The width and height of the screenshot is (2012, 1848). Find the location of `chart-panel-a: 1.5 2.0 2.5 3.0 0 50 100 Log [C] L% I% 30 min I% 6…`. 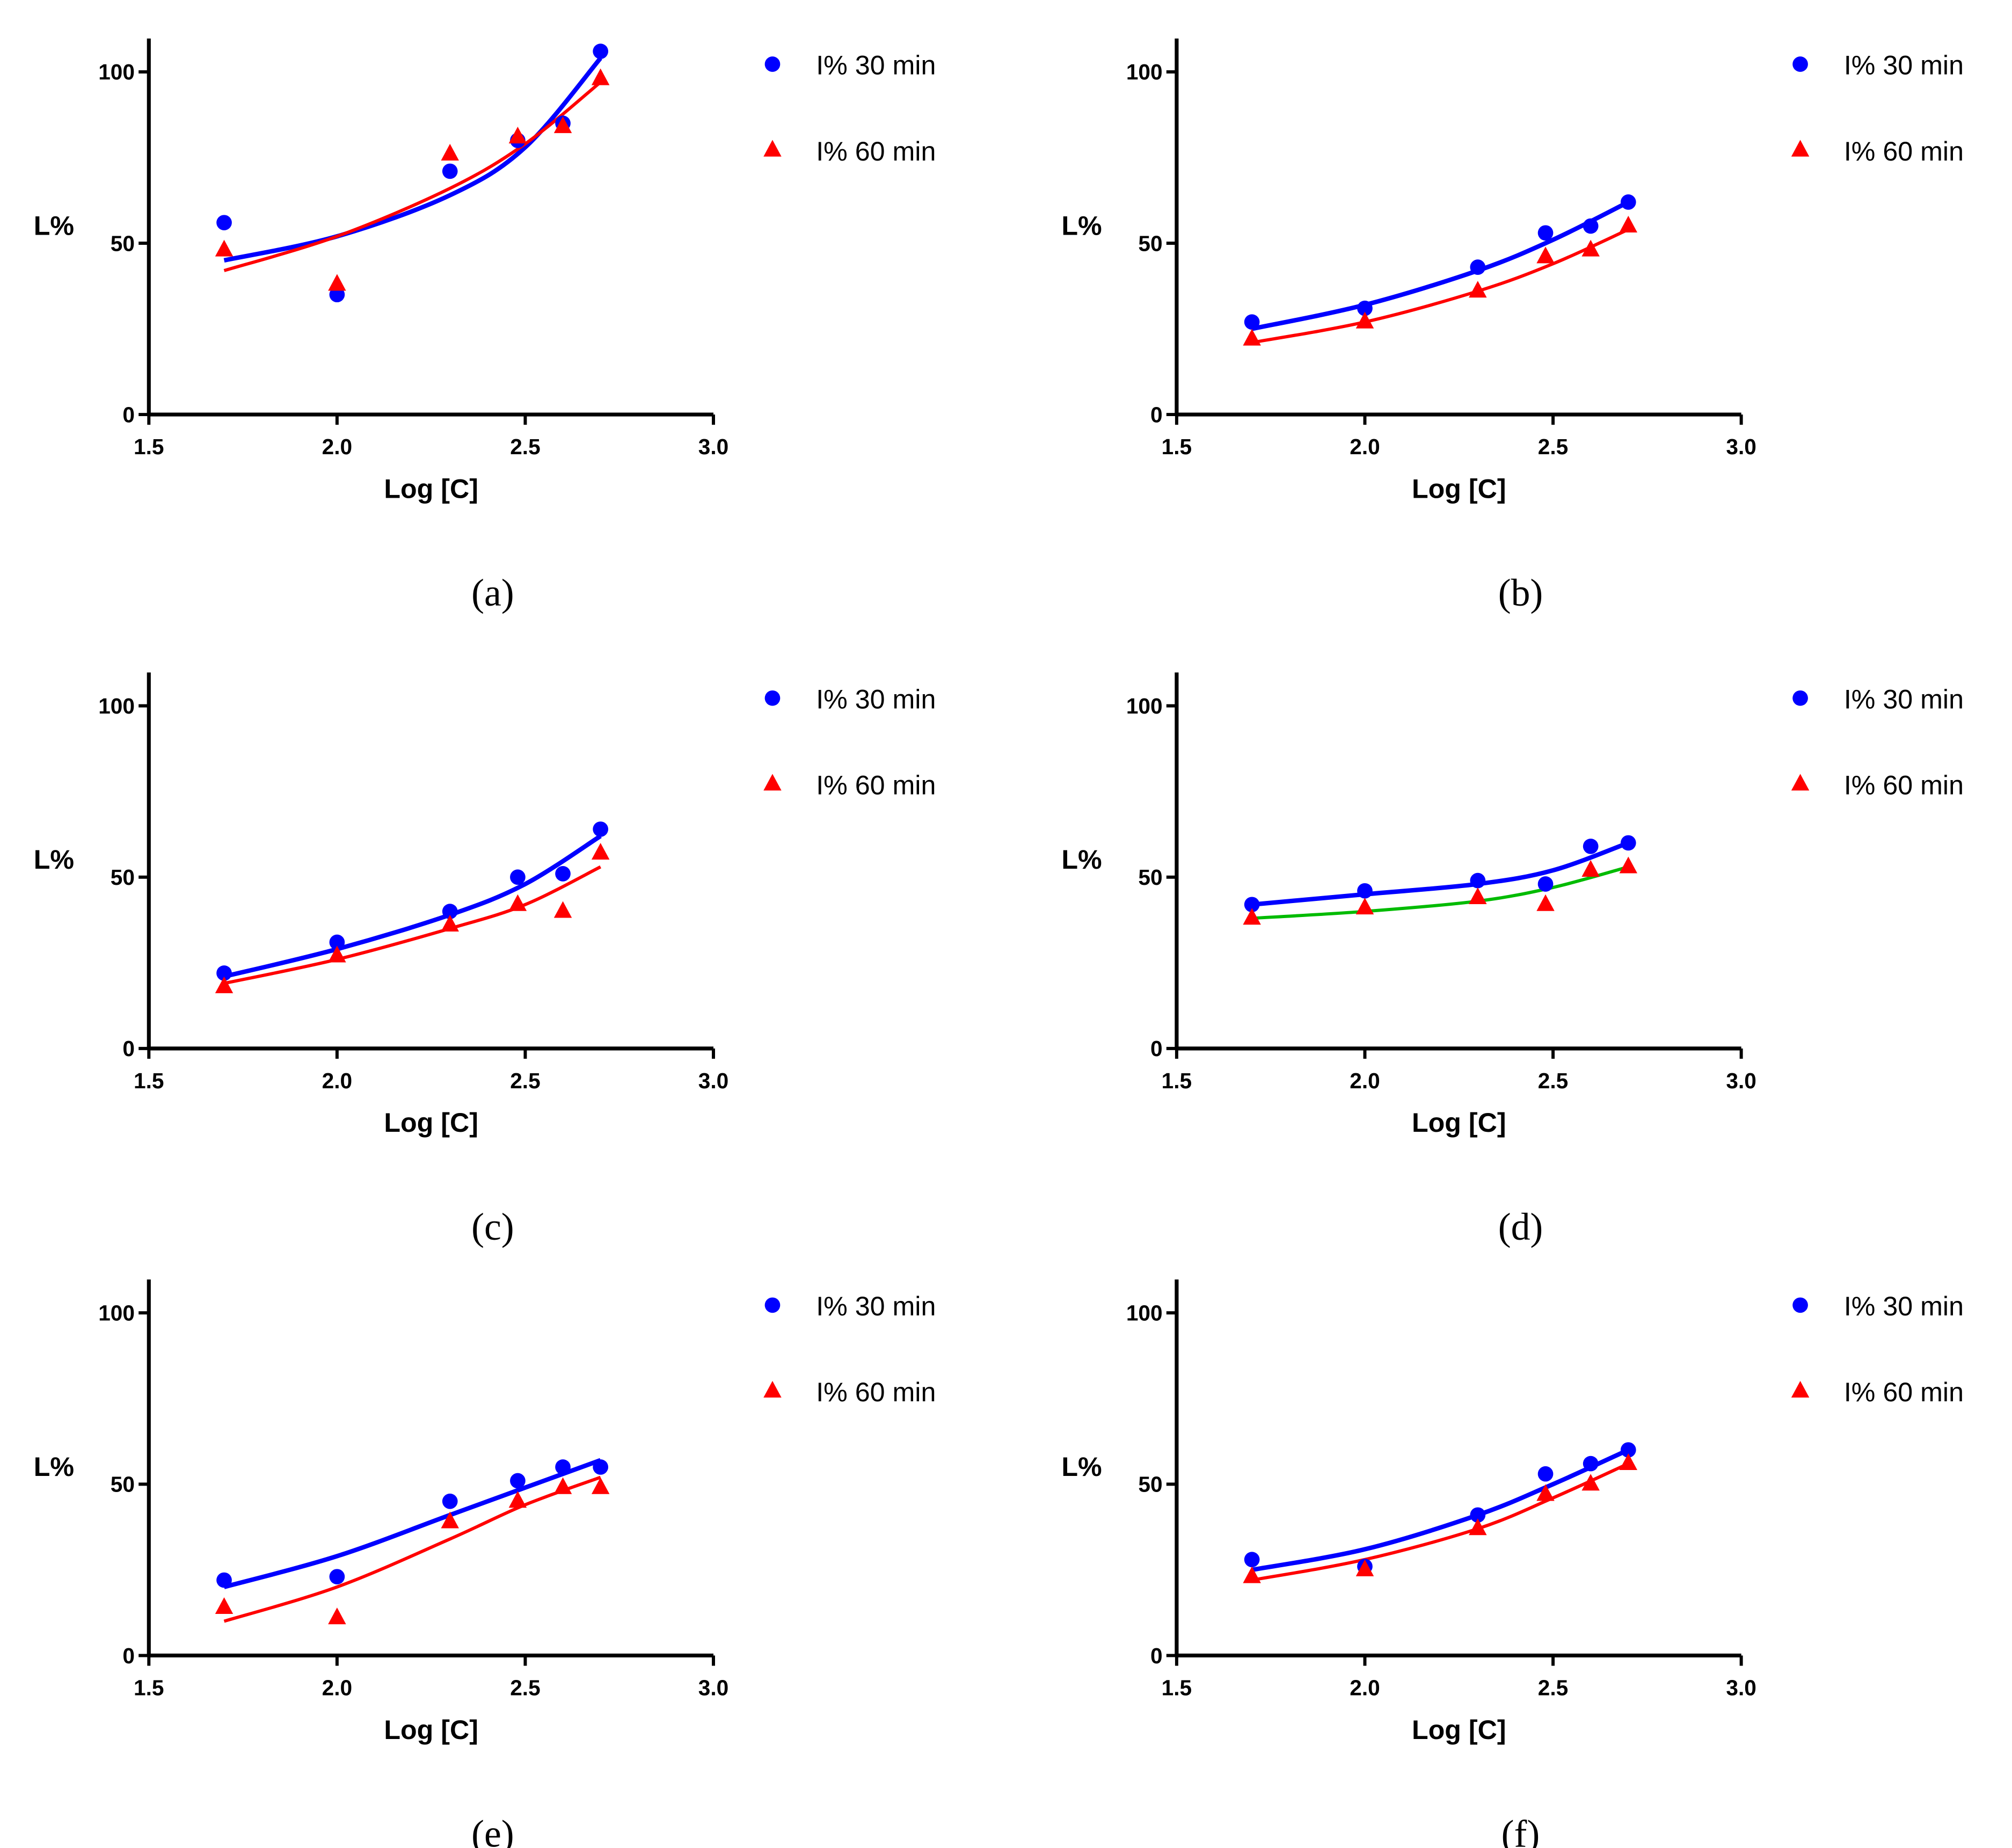

chart-panel-a: 1.5 2.0 2.5 3.0 0 50 100 Log [C] L% I% 30 min I% 6… is located at coordinates (485, 326).